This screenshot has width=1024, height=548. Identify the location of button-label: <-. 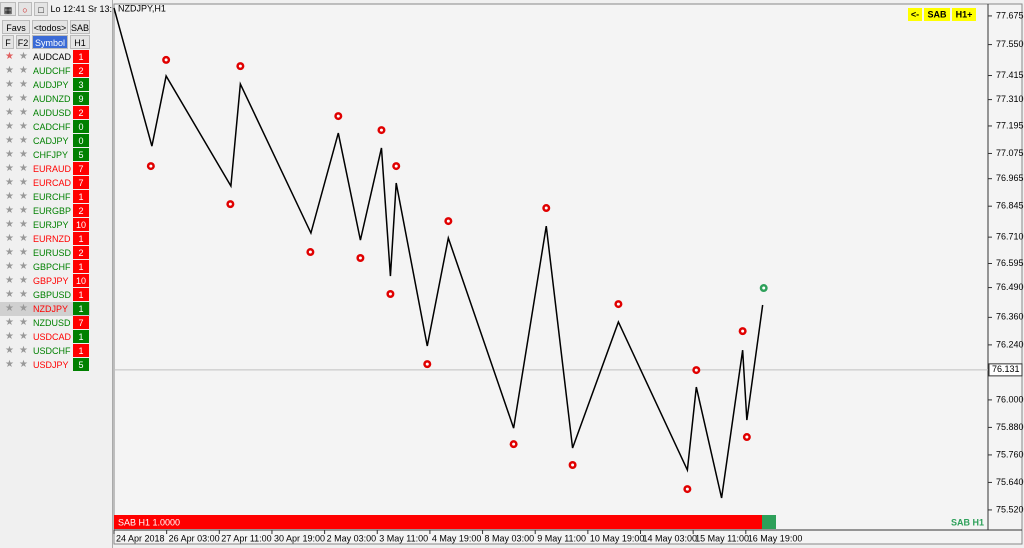
(915, 14).